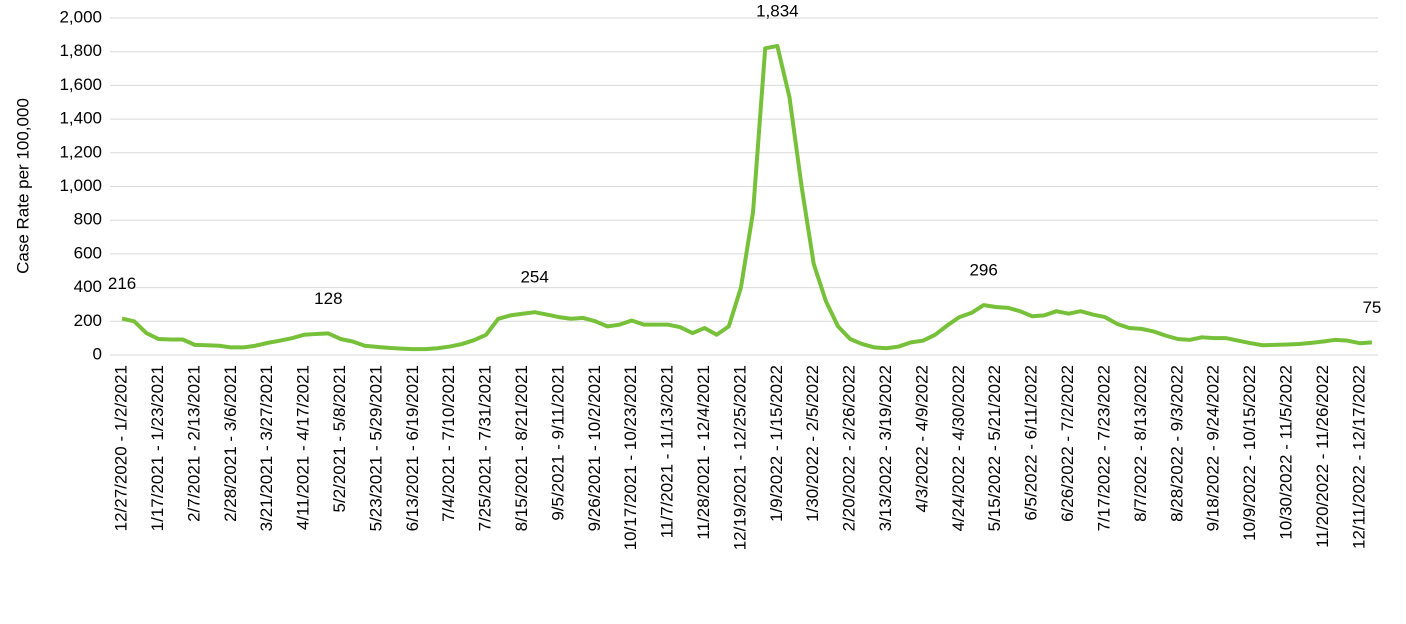 The image size is (1406, 624). I want to click on x-tick-label: 7/4/2021 - 7/10/2021, so click(448, 443).